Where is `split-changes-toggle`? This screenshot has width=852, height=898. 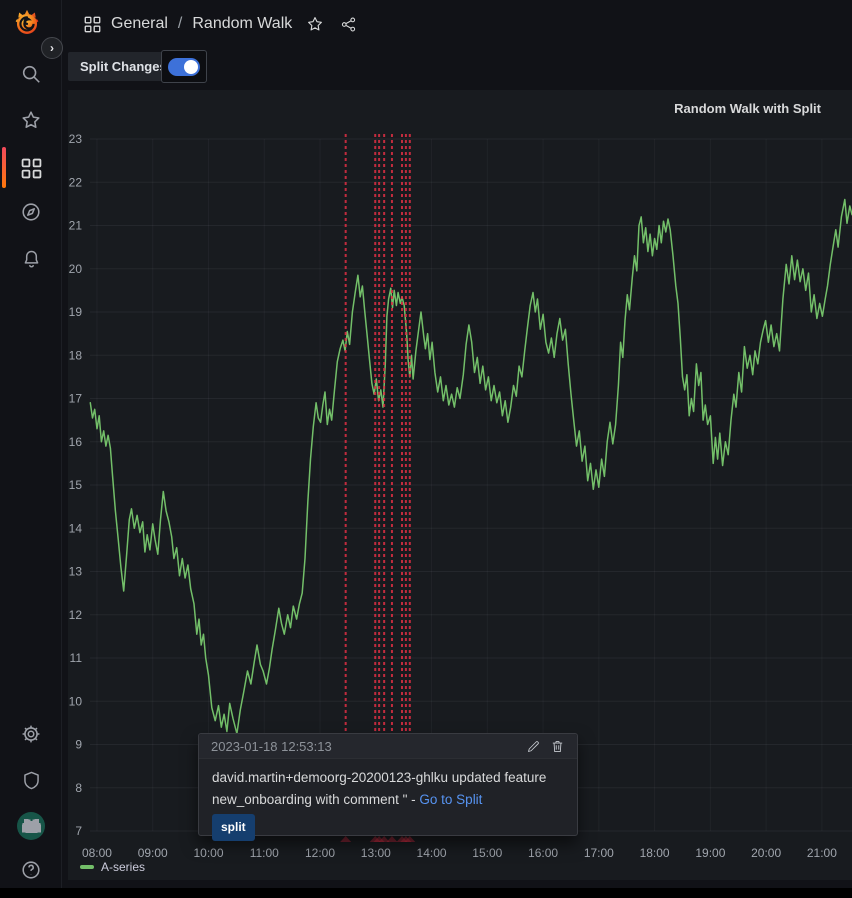
split-changes-toggle is located at coordinates (184, 66).